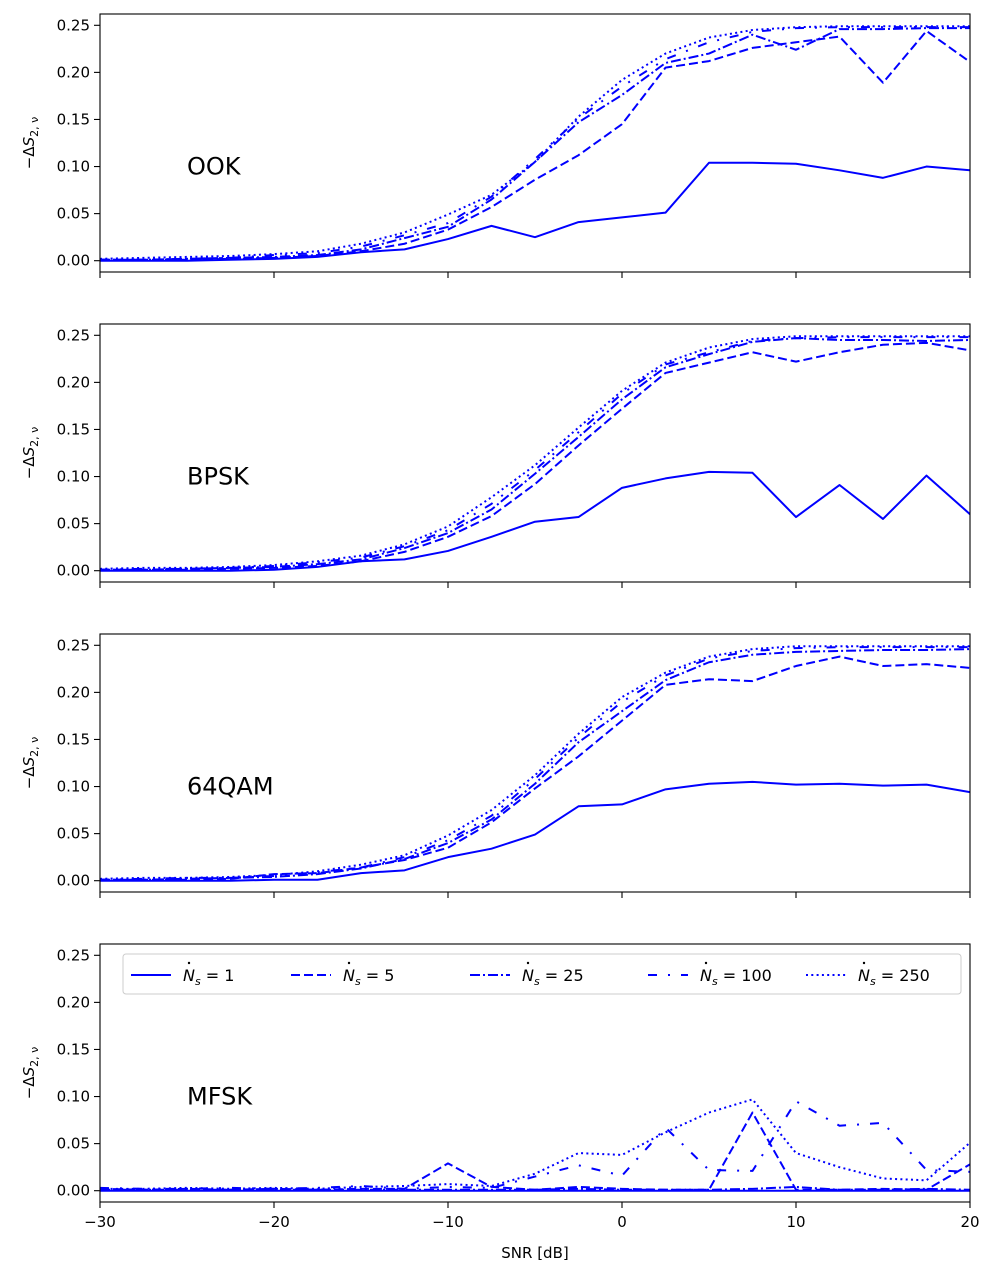 The width and height of the screenshot is (997, 1276). What do you see at coordinates (736, 977) in the screenshot?
I see `legend-entry-label: Ns = 100` at bounding box center [736, 977].